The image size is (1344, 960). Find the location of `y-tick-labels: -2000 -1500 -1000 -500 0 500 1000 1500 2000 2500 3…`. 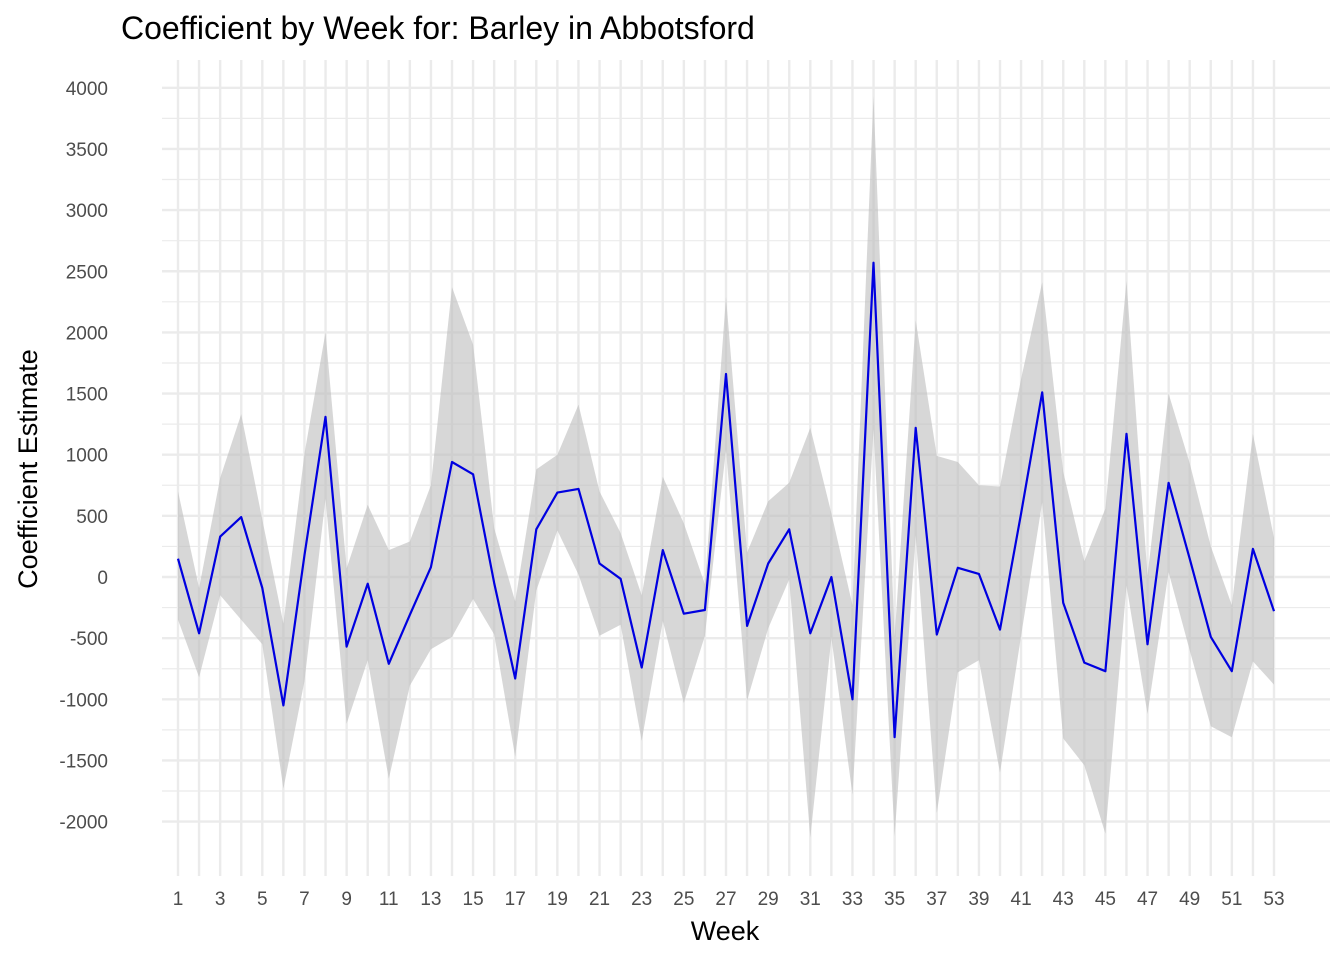

y-tick-labels: -2000 -1500 -1000 -500 0 500 1000 1500 2000 2500 3… is located at coordinates (83, 456).